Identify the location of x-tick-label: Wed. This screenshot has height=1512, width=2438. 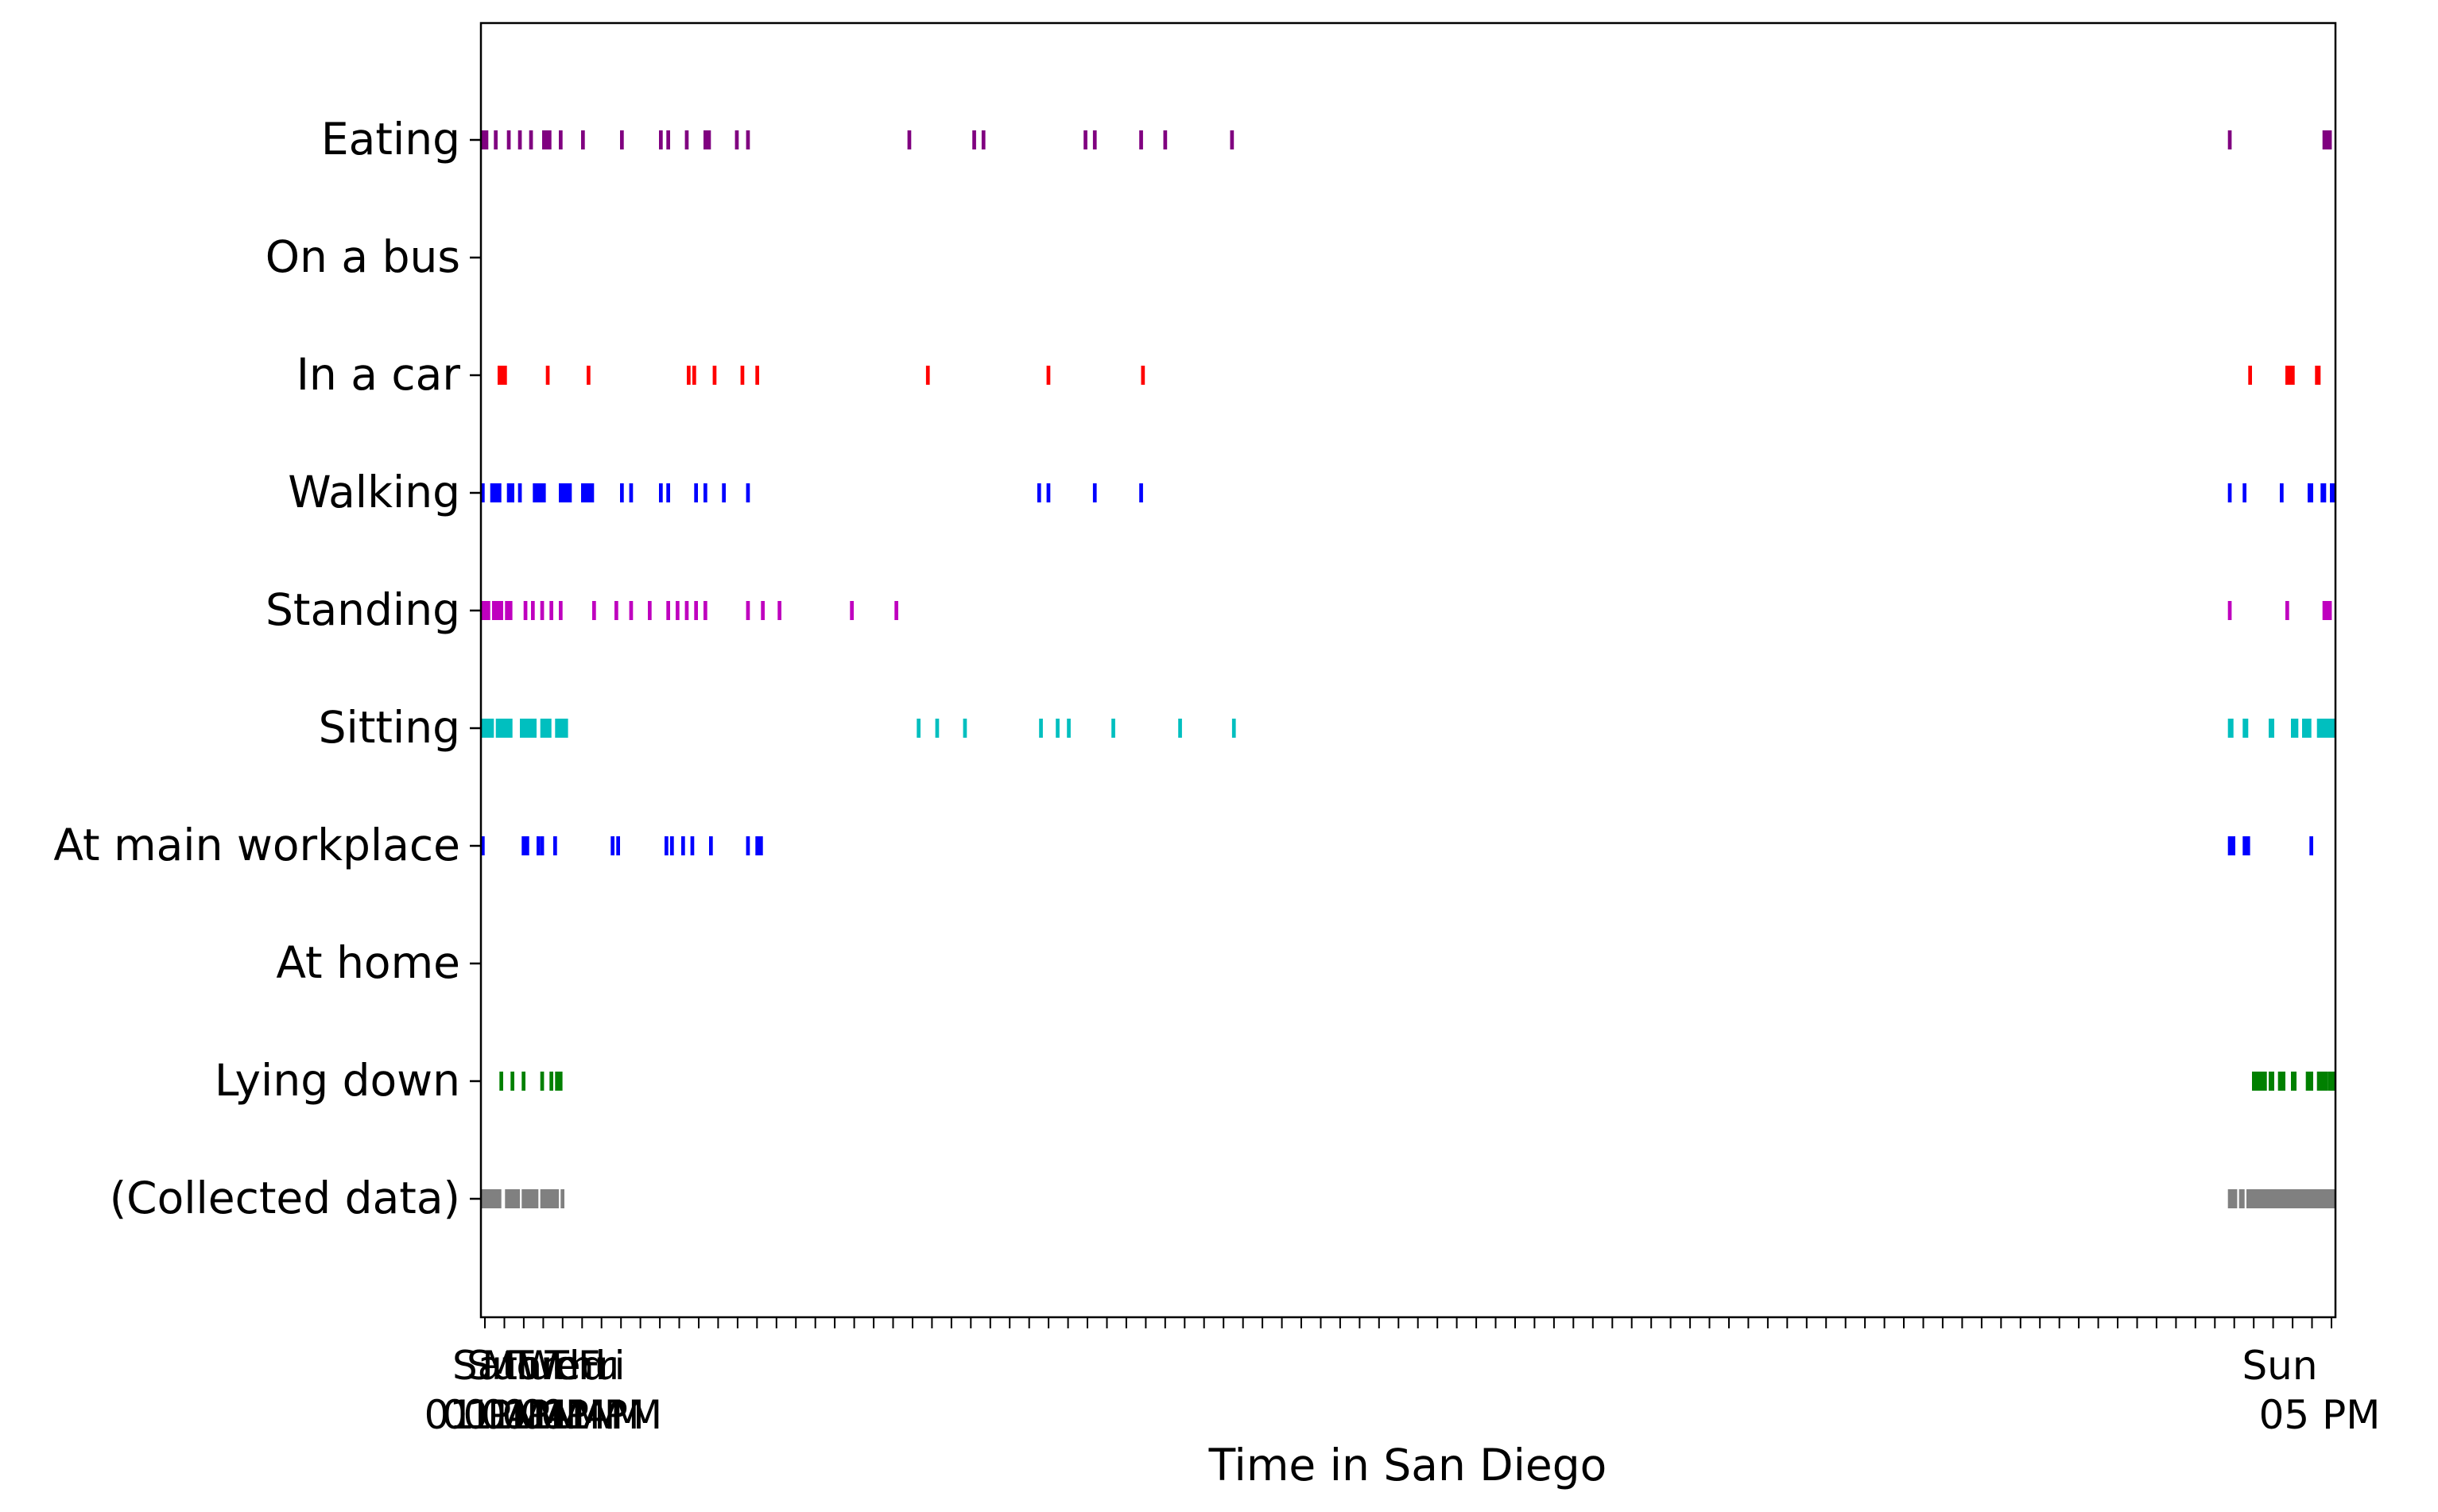
(562, 1366).